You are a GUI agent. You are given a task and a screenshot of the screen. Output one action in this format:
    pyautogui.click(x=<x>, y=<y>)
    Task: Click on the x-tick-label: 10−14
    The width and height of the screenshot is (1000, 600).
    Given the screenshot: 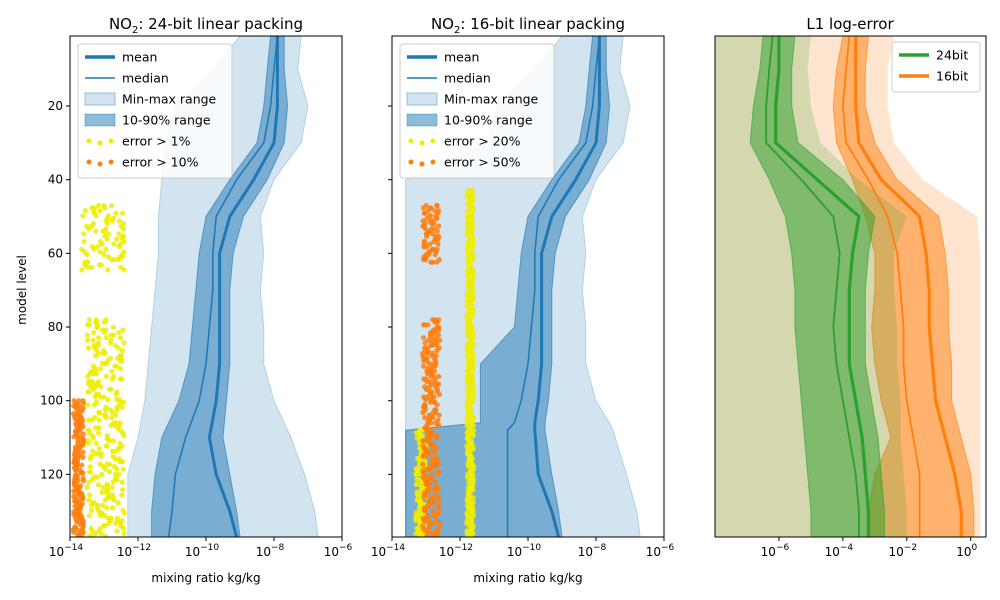 What is the action you would take?
    pyautogui.click(x=388, y=551)
    